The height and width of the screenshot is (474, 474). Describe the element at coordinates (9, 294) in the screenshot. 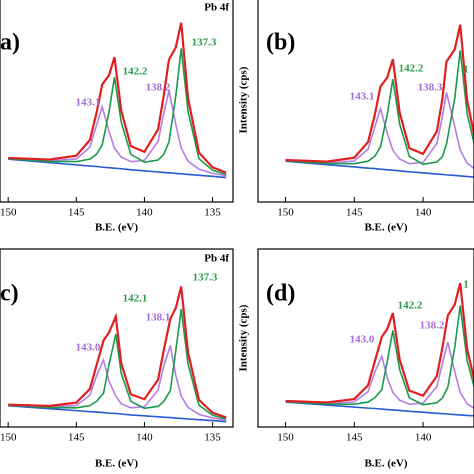

I see `panel-label: c)` at that location.